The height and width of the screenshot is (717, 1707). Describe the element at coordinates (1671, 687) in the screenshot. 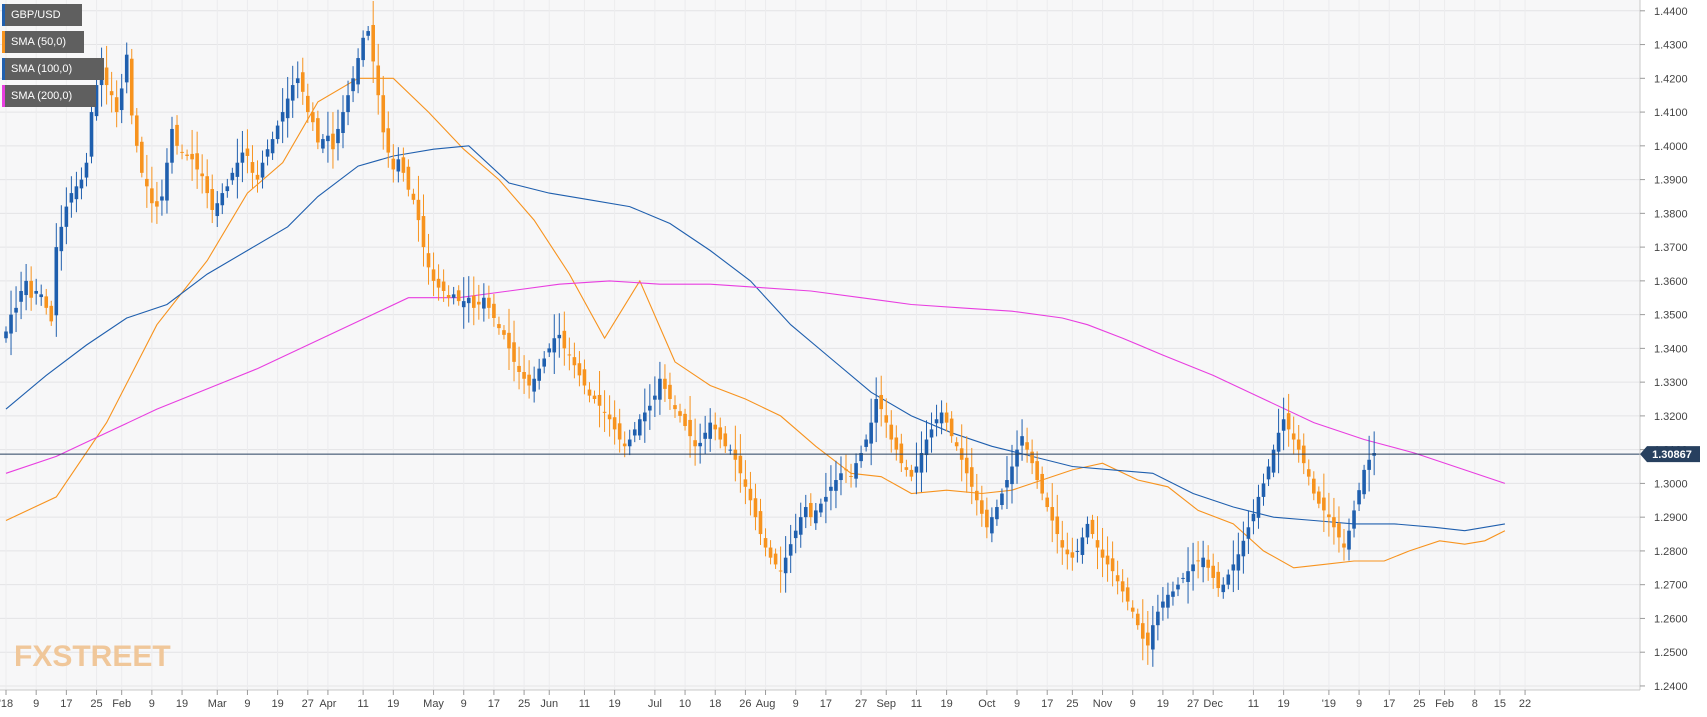

I see `y-tick-label: 1.2400` at that location.